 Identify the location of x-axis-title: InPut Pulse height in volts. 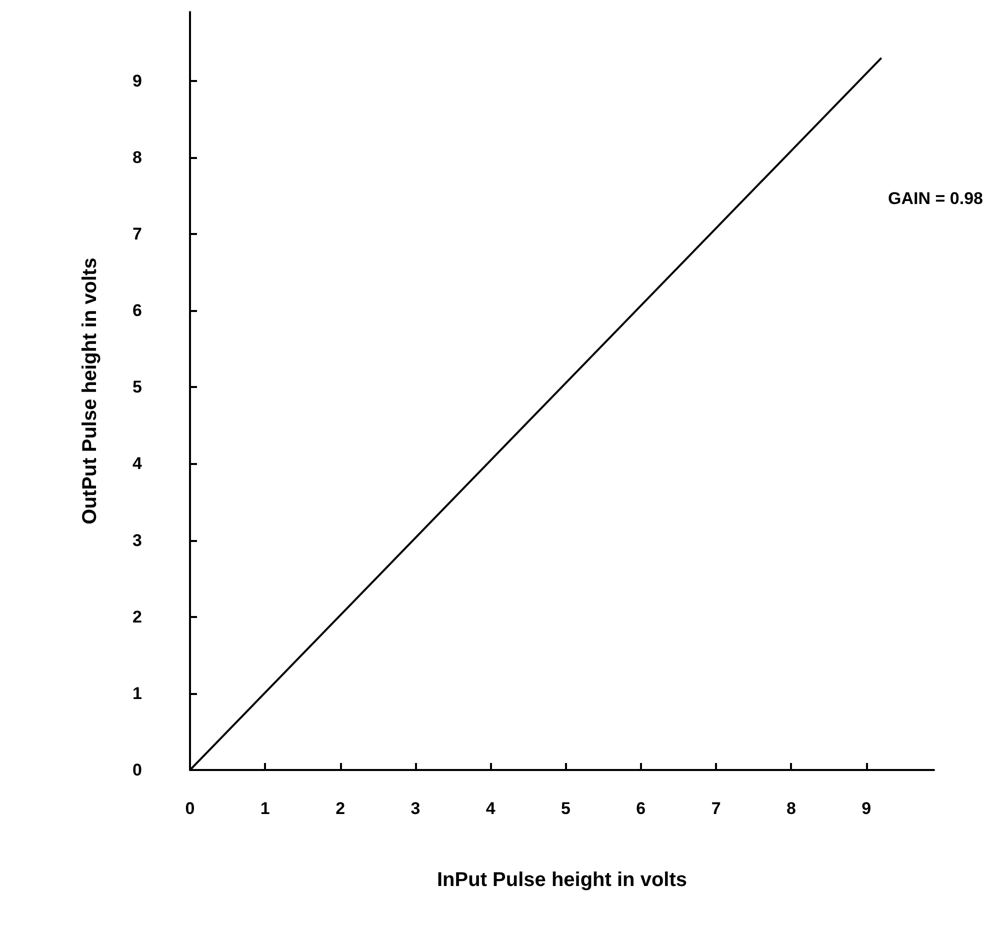
(562, 880).